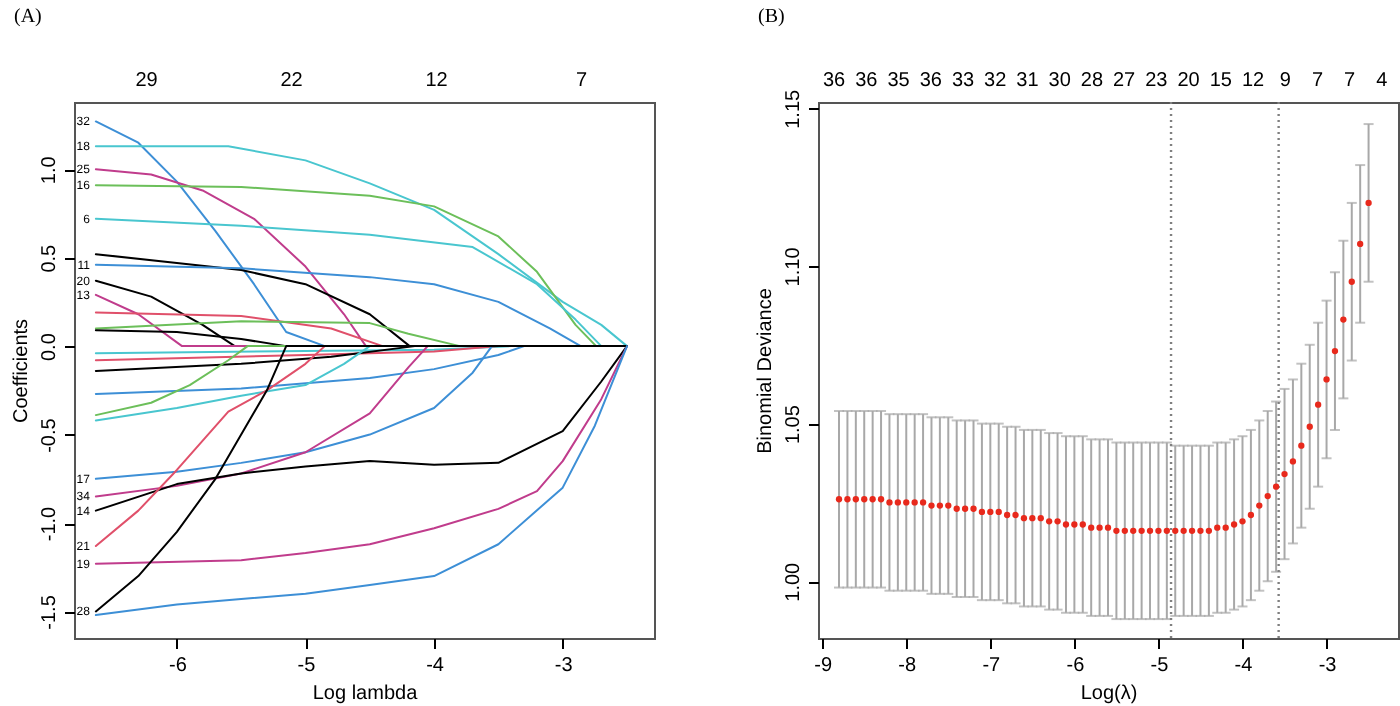 The height and width of the screenshot is (706, 1400). What do you see at coordinates (823, 666) in the screenshot?
I see `x-tick-label: -9` at bounding box center [823, 666].